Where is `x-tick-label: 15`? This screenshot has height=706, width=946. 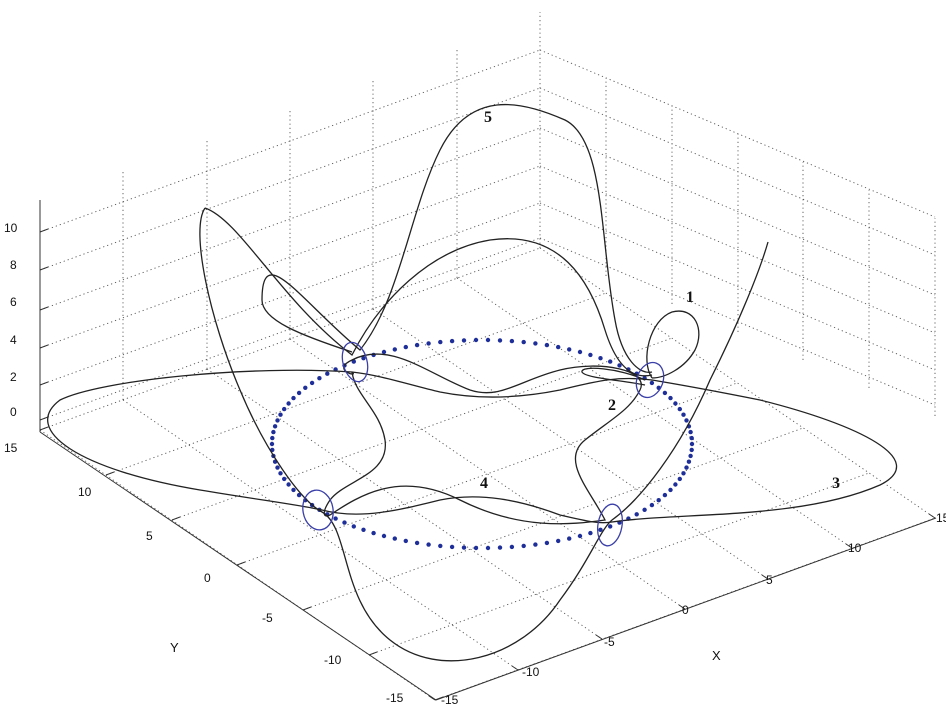 x-tick-label: 15 is located at coordinates (941, 518).